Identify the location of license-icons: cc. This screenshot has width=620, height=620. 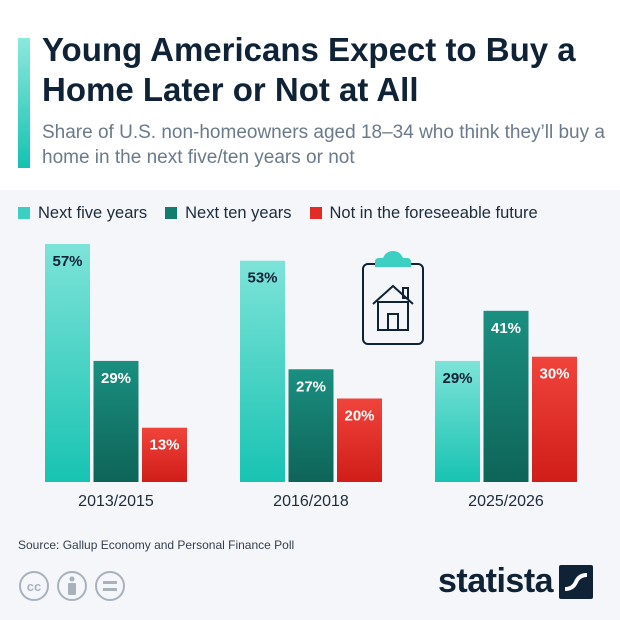
(72, 586).